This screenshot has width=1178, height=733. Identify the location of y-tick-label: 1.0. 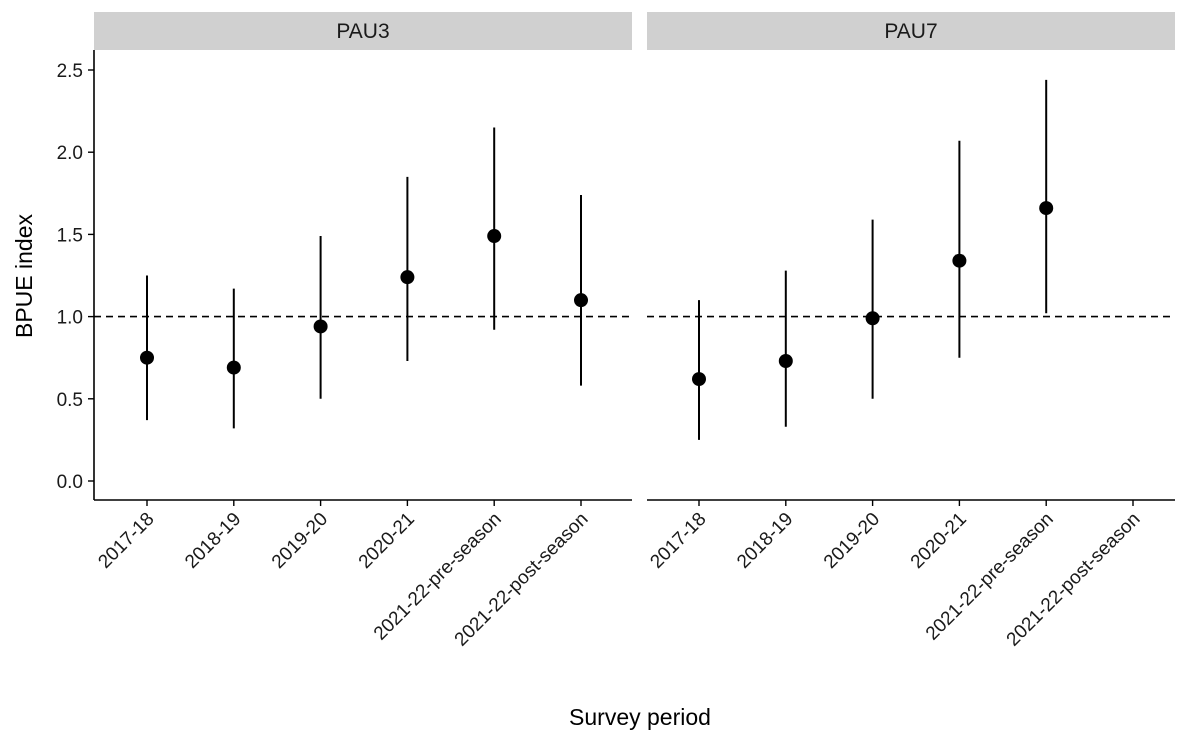
(70, 318).